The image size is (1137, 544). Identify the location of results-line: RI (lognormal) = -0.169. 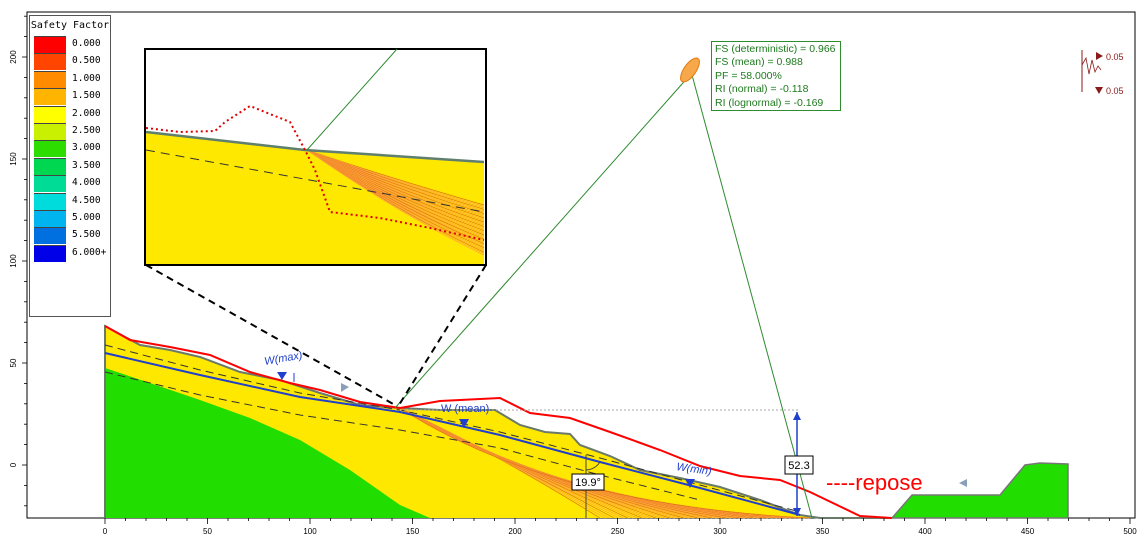
(769, 102).